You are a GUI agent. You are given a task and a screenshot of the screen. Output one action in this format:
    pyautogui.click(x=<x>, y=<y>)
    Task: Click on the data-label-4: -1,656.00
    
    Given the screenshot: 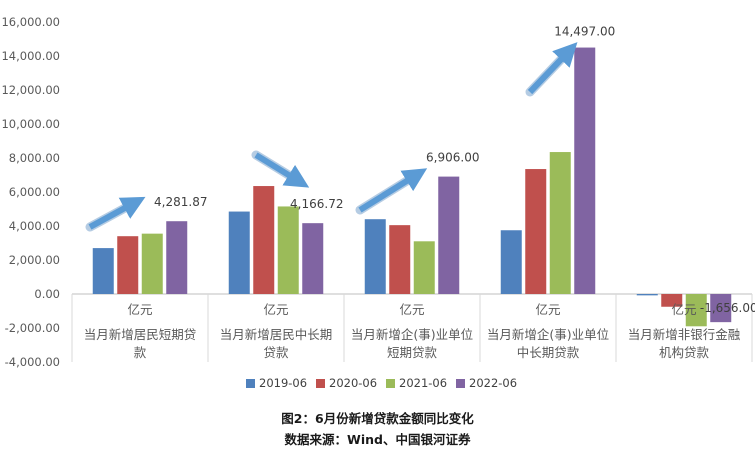 What is the action you would take?
    pyautogui.click(x=727, y=308)
    